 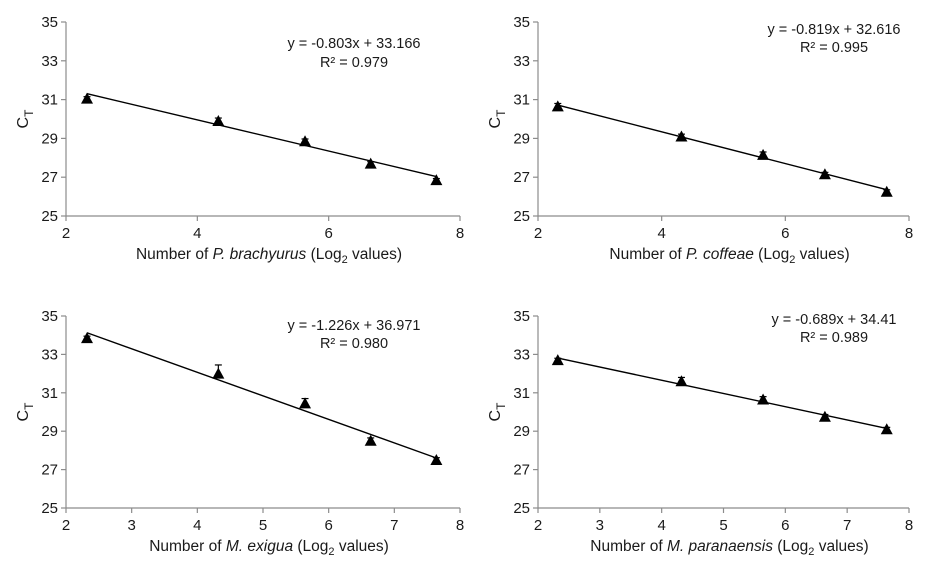 What do you see at coordinates (354, 63) in the screenshot?
I see `r-squared: R² = 0.979` at bounding box center [354, 63].